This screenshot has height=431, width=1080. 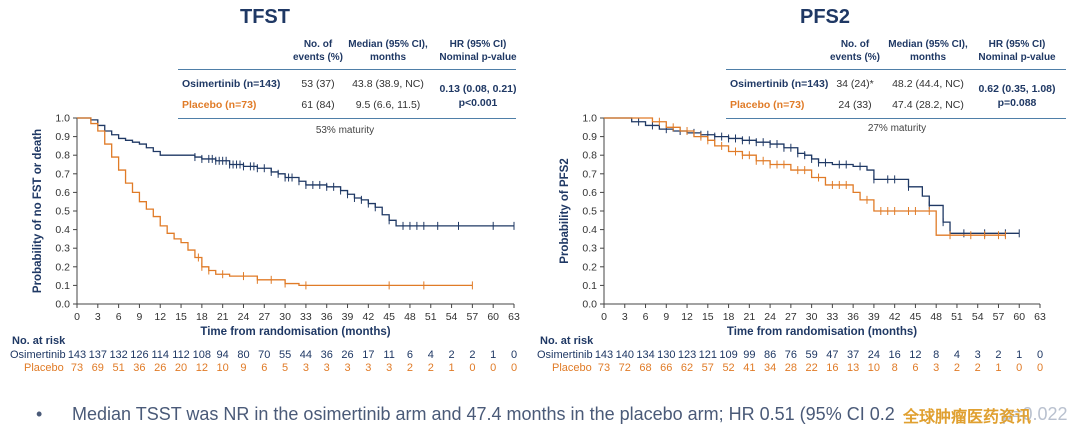 What do you see at coordinates (478, 103) in the screenshot?
I see `p-value: p<0.001` at bounding box center [478, 103].